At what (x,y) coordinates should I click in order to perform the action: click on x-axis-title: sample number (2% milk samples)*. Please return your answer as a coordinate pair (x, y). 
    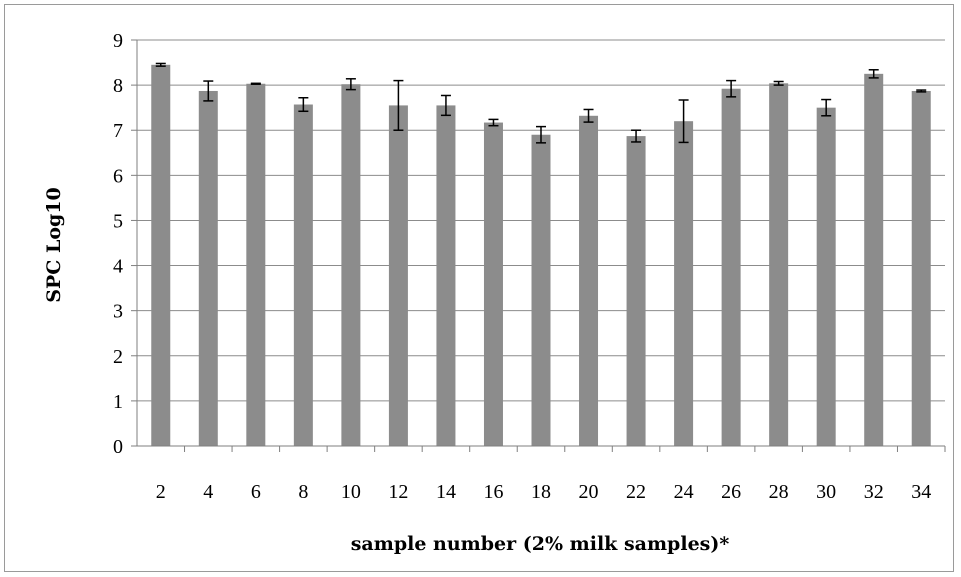
    Looking at the image, I should click on (540, 544).